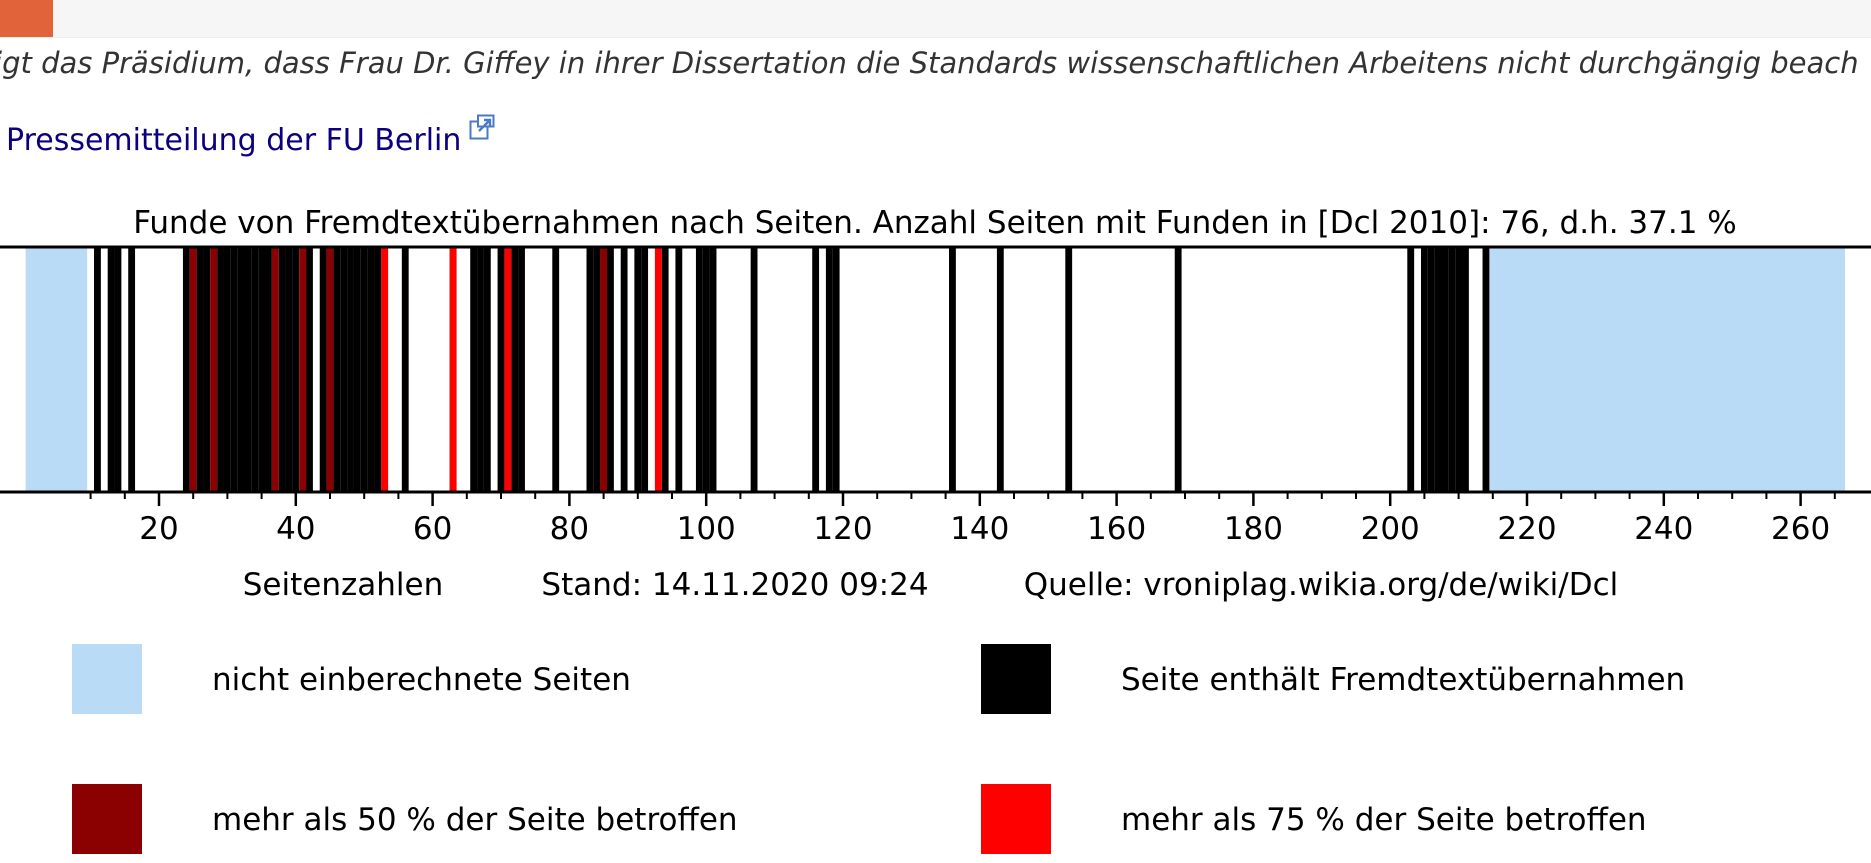 The width and height of the screenshot is (1871, 863). Describe the element at coordinates (935, 19) in the screenshot. I see `browser-top-bar` at that location.